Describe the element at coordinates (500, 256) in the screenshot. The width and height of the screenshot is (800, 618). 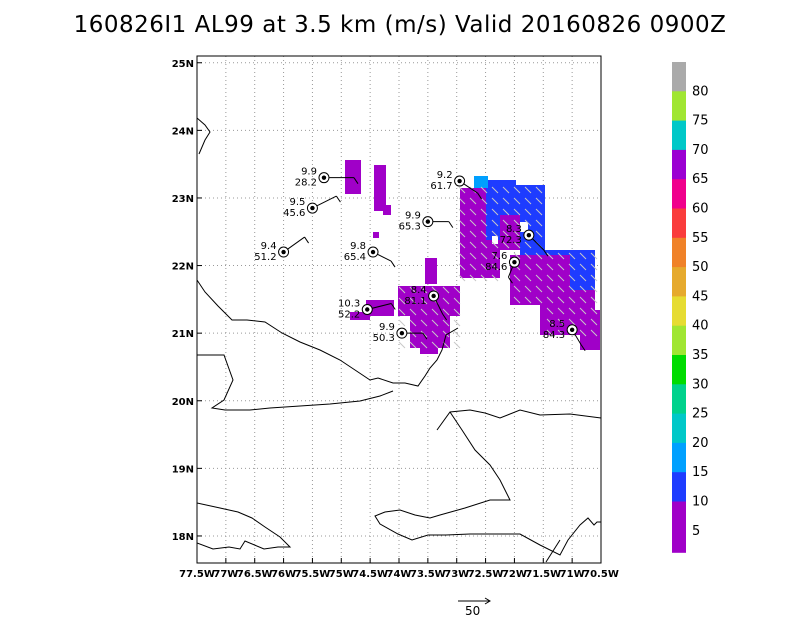
I see `observation-speed: 7.6` at that location.